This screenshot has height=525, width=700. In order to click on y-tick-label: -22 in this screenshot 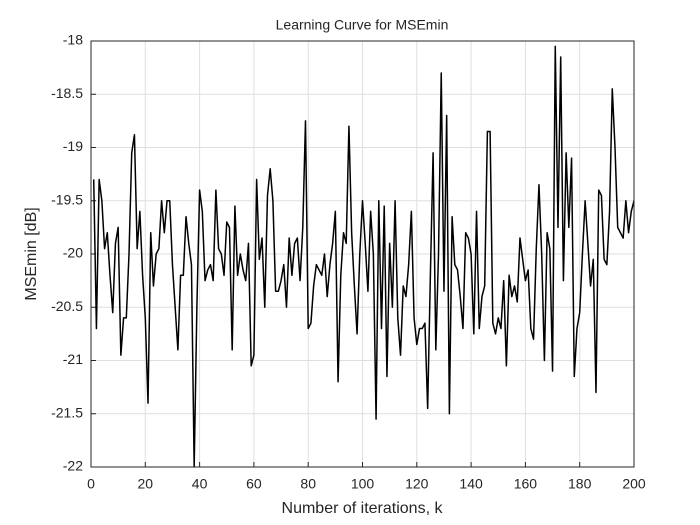, I will do `click(73, 466)`.